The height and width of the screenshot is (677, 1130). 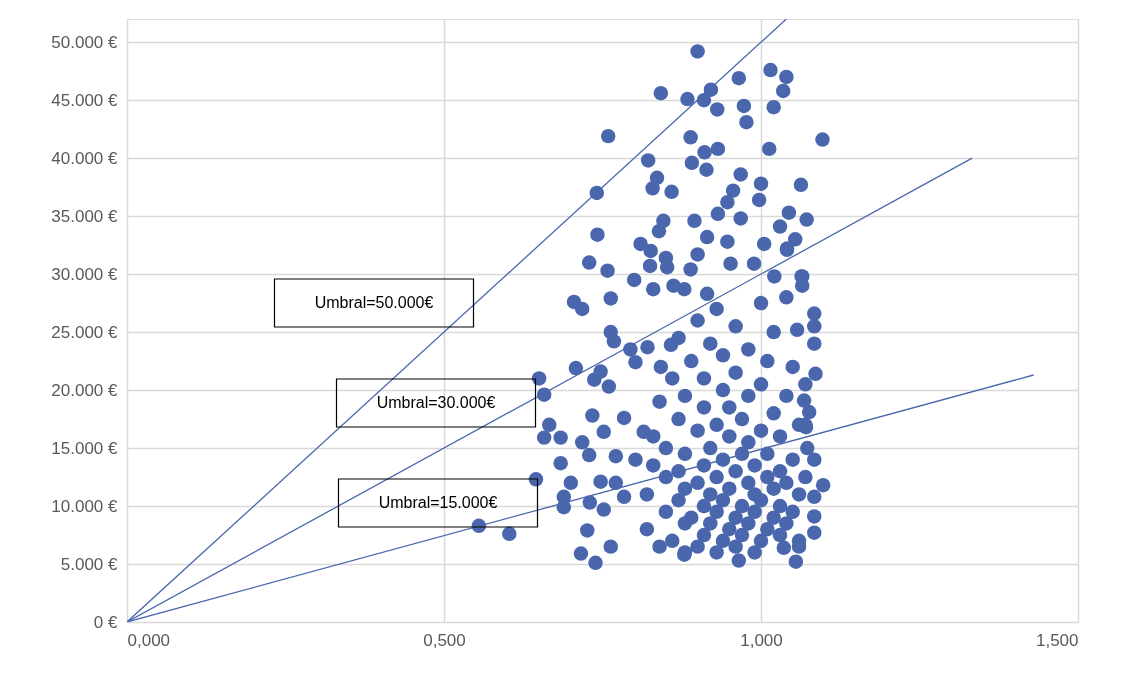 What do you see at coordinates (89, 564) in the screenshot?
I see `y-tick-label: 5.000 €` at bounding box center [89, 564].